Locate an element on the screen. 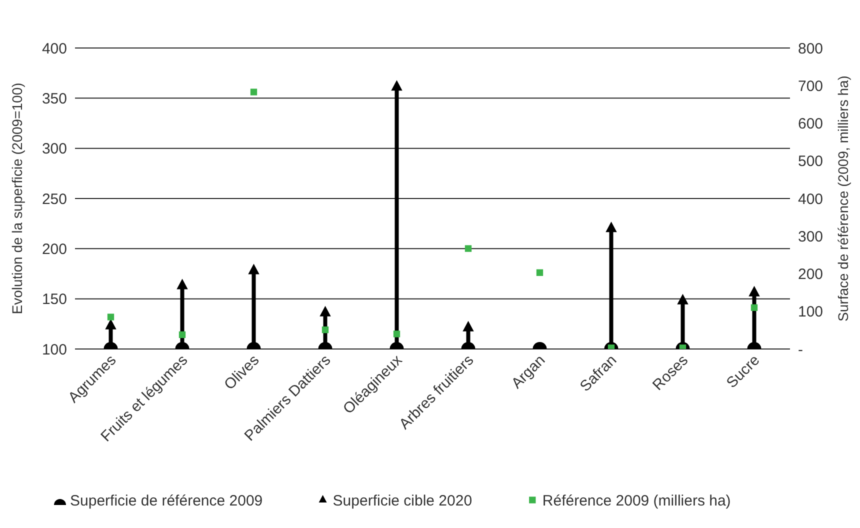 This screenshot has height=528, width=860. y2-tick-label: 200 is located at coordinates (811, 274).